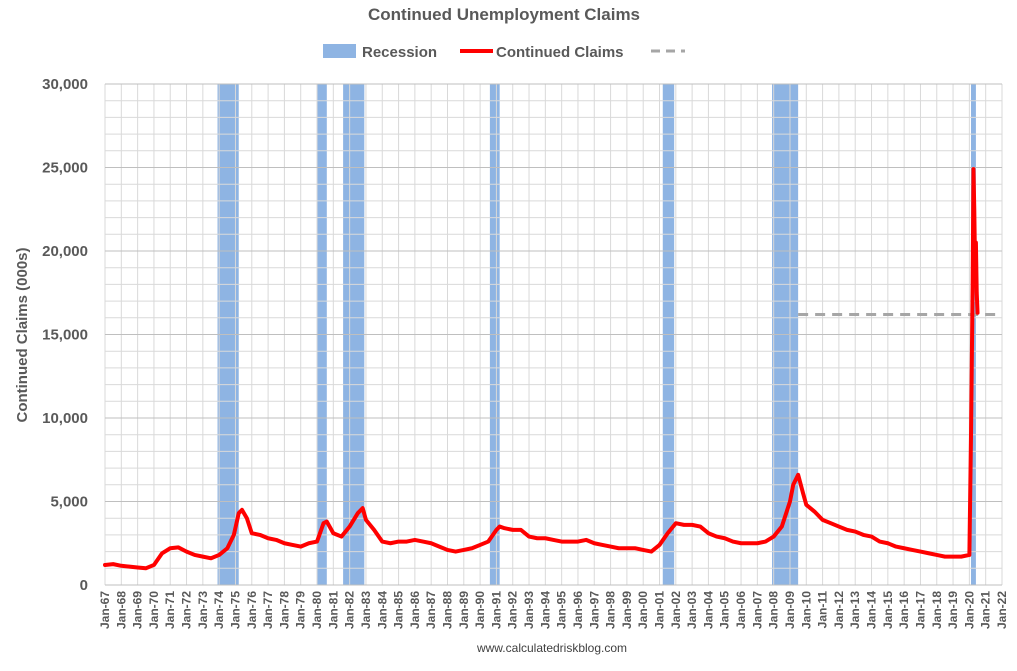 The image size is (1017, 671). Describe the element at coordinates (708, 610) in the screenshot. I see `x-tick-label: Jan-04` at that location.